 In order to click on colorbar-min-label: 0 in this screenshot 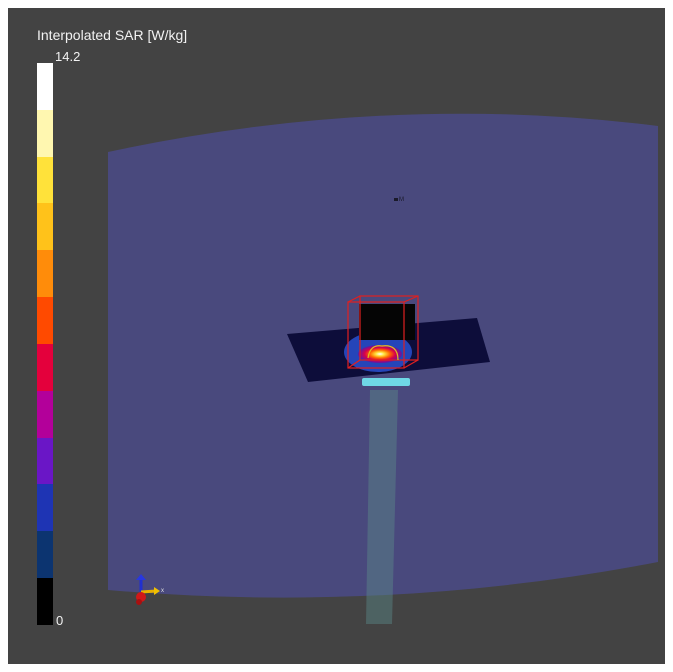, I will do `click(60, 620)`.